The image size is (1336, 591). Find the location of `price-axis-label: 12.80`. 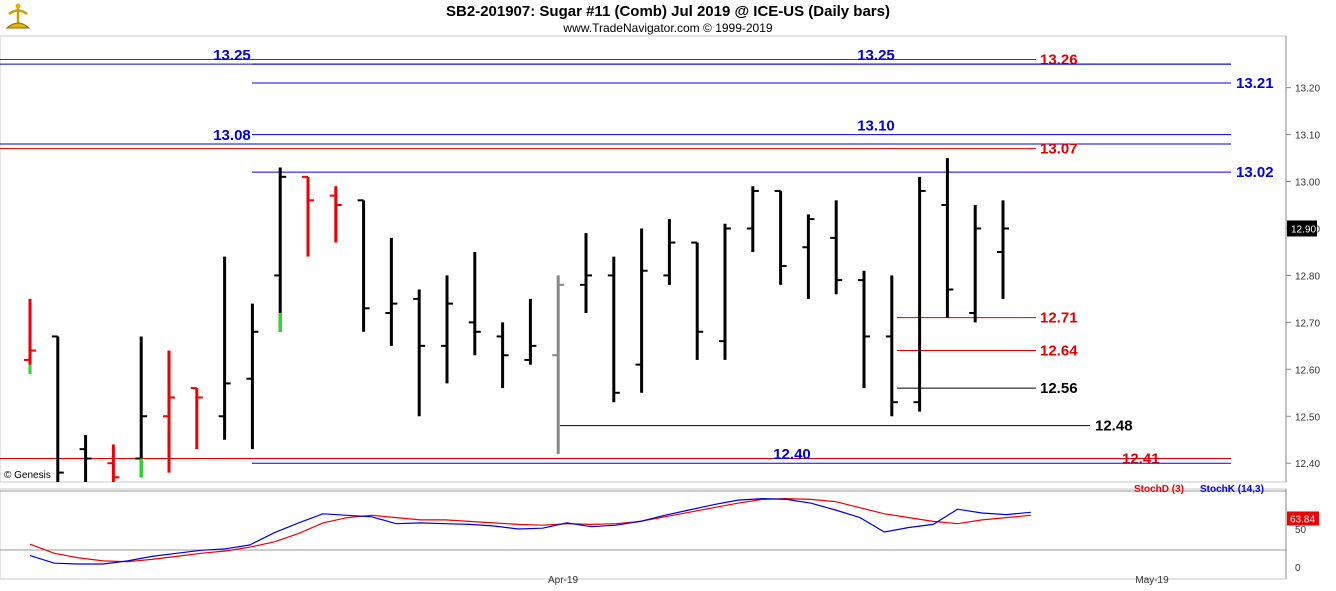

price-axis-label: 12.80 is located at coordinates (1307, 276).